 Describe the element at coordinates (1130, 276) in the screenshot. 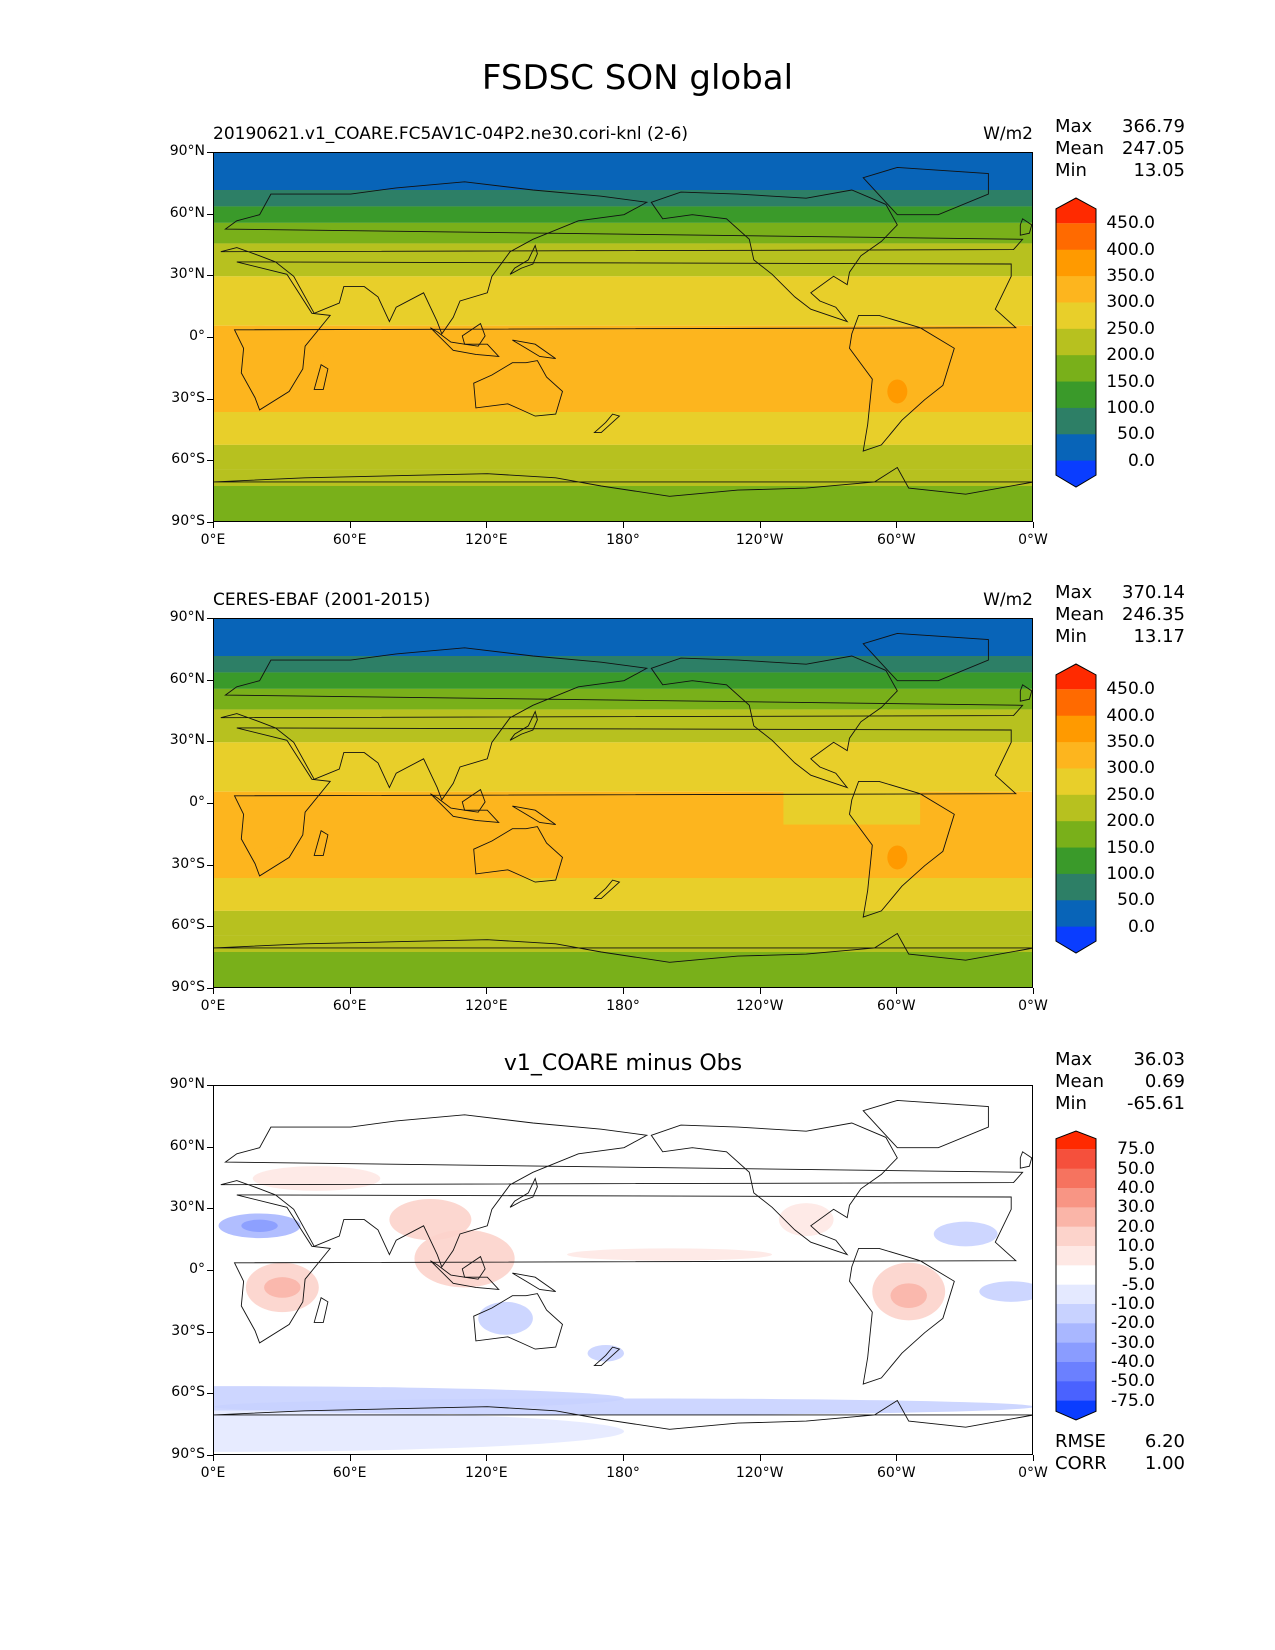

I see `colorbar-tick-label: 350.0` at that location.